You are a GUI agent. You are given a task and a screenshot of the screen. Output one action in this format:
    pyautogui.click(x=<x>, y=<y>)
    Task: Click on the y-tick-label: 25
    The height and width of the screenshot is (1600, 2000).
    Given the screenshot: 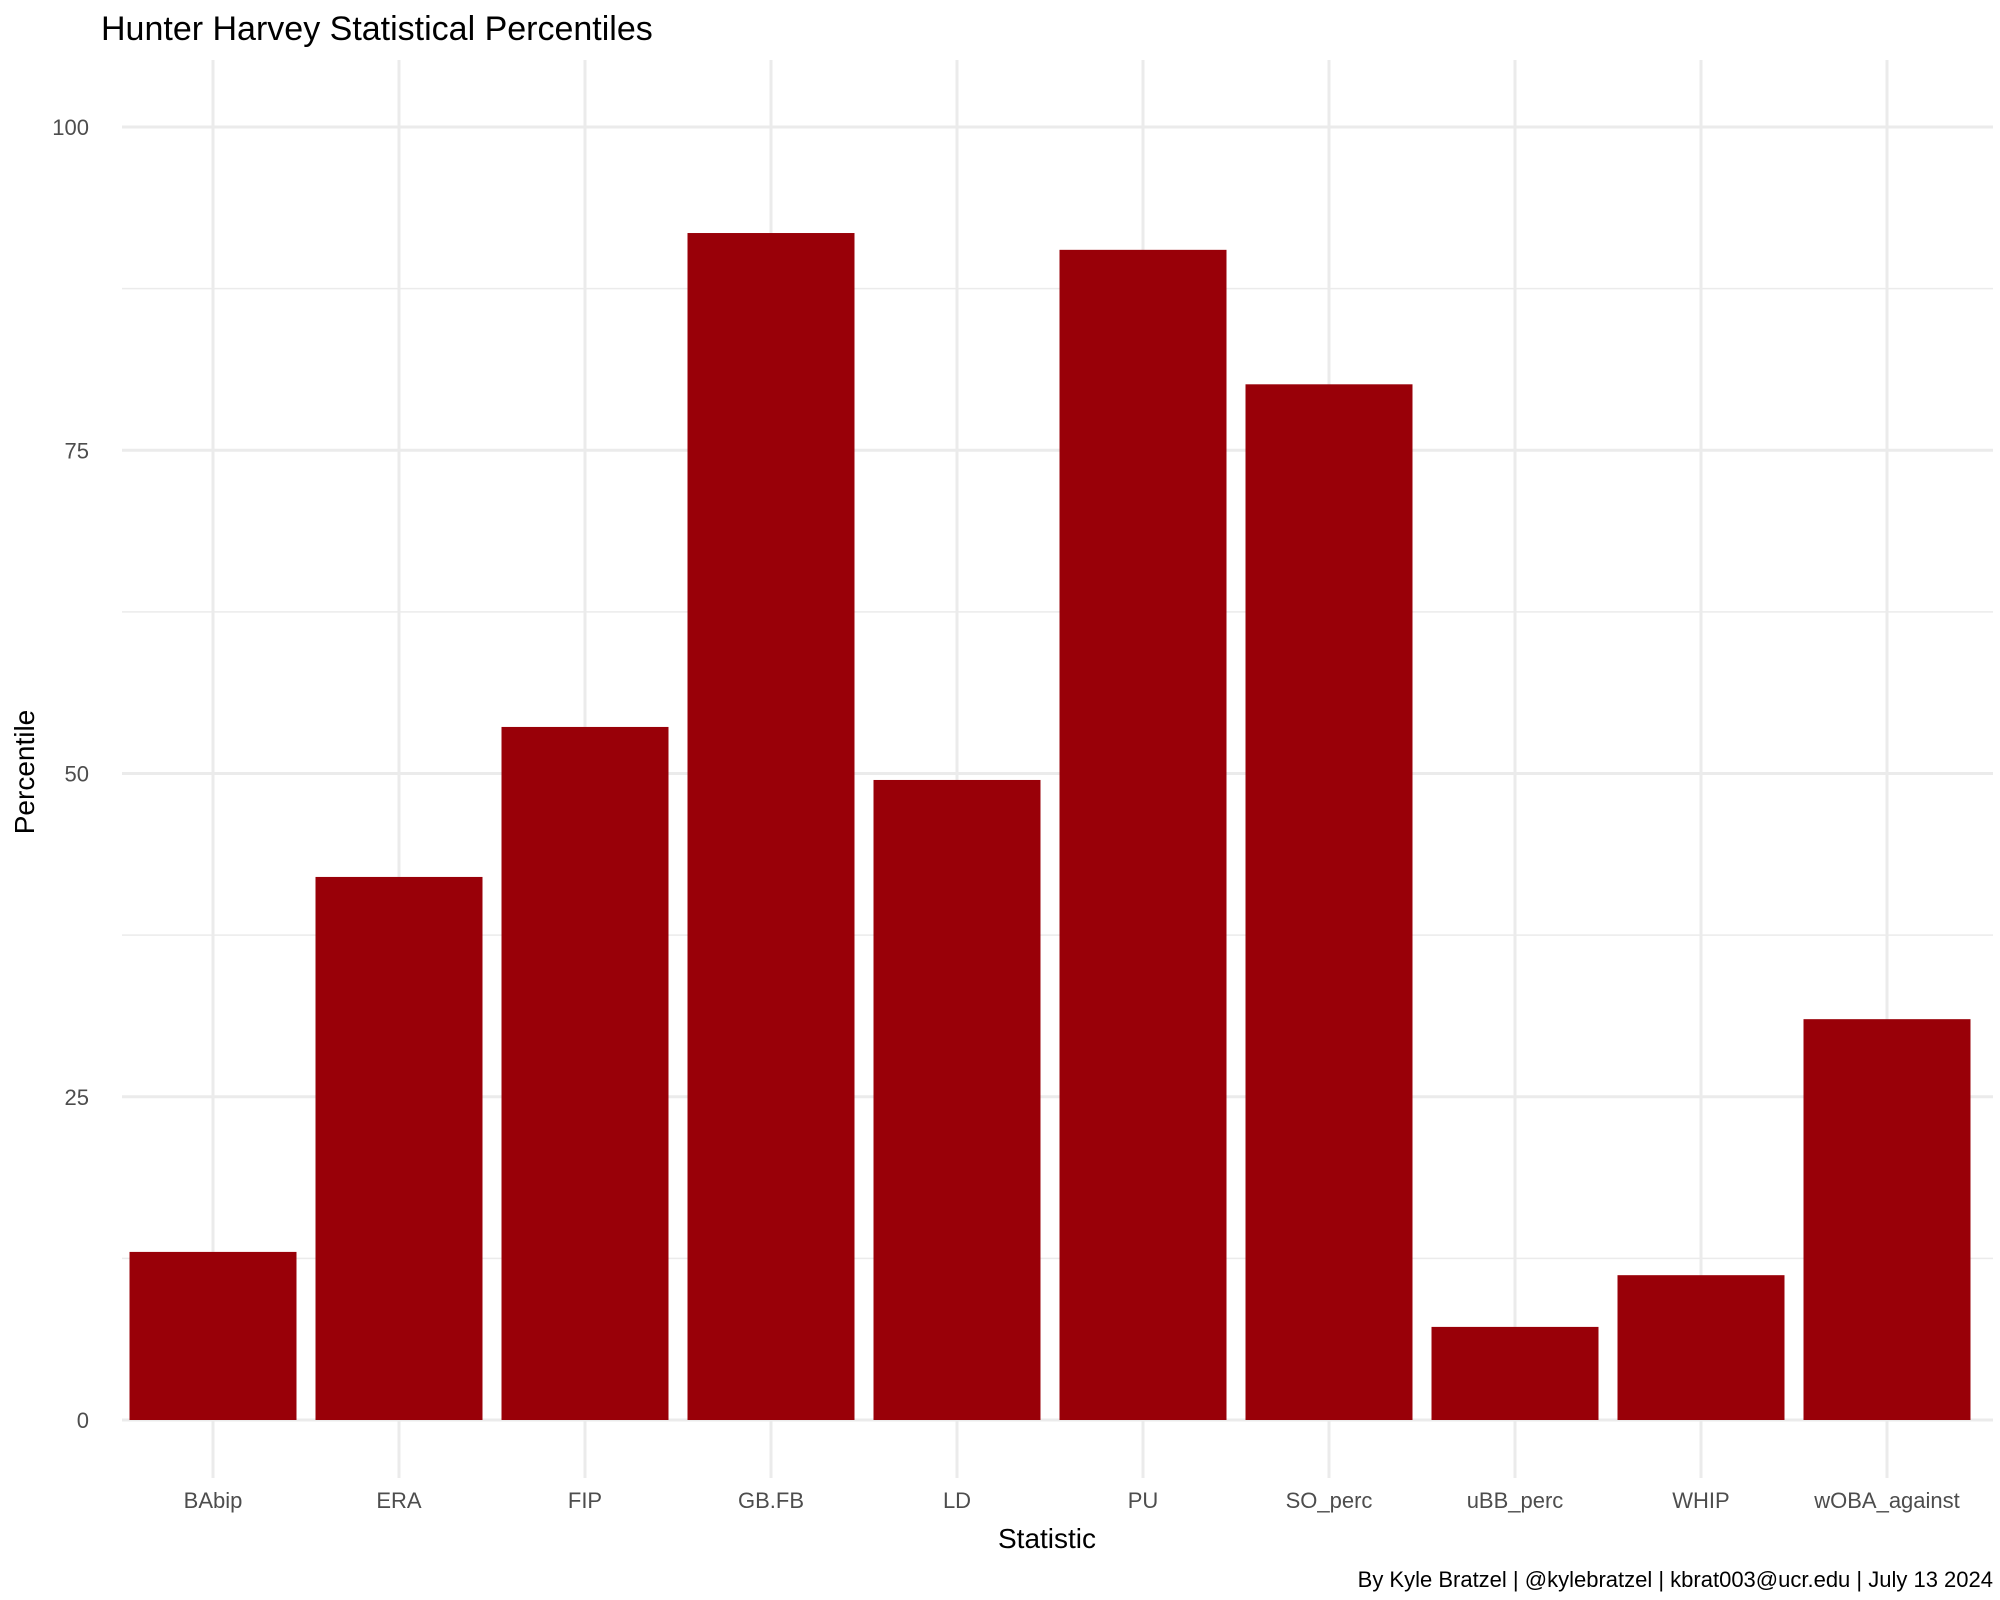 What is the action you would take?
    pyautogui.click(x=77, y=1097)
    